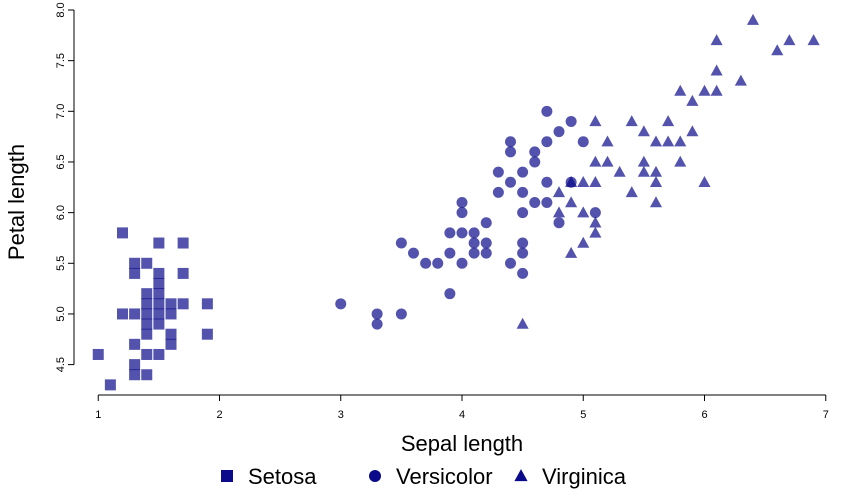  I want to click on y-tick-label: 8.0, so click(61, 9).